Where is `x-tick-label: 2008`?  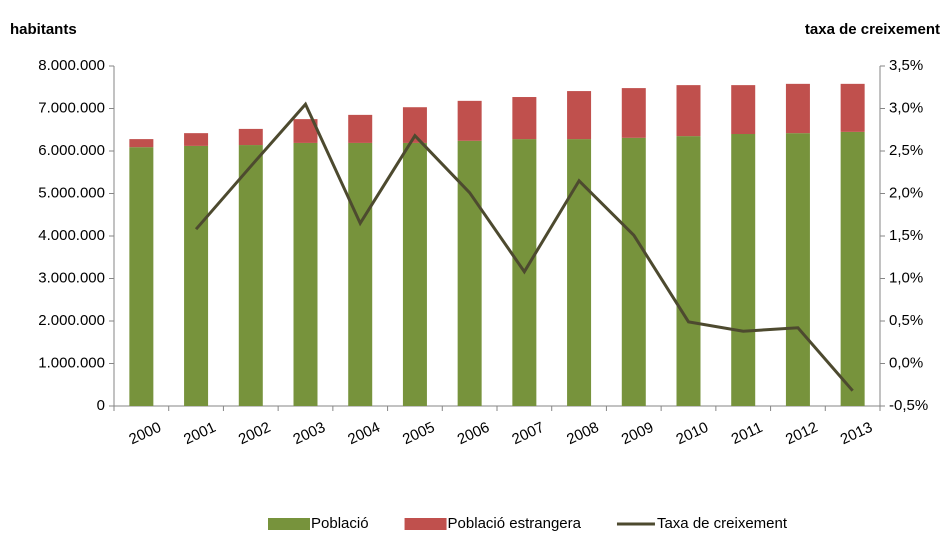 x-tick-label: 2008 is located at coordinates (582, 434).